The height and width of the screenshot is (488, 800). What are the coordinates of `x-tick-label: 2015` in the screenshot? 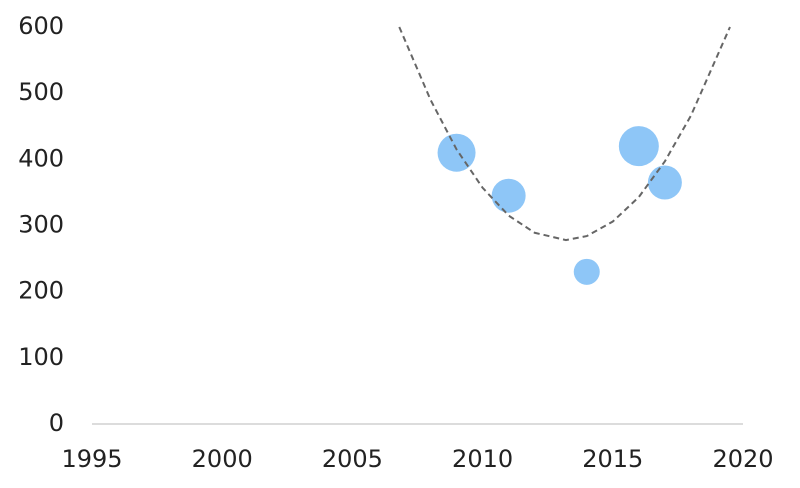 It's located at (612, 459).